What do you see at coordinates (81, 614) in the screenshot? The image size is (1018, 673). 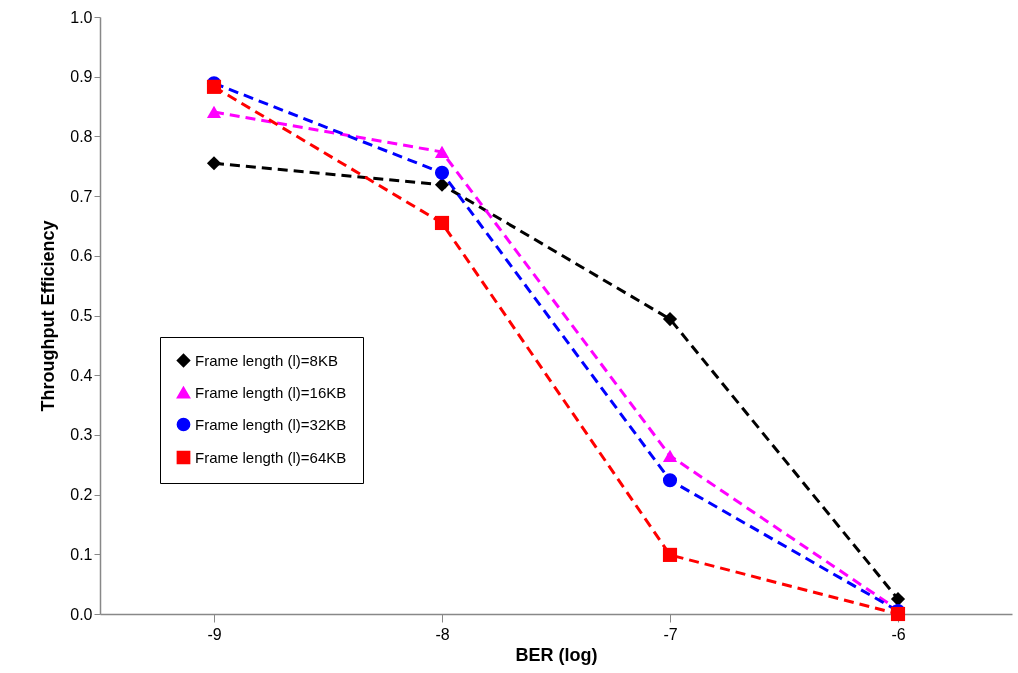 I see `y-tick-label: 0.0` at bounding box center [81, 614].